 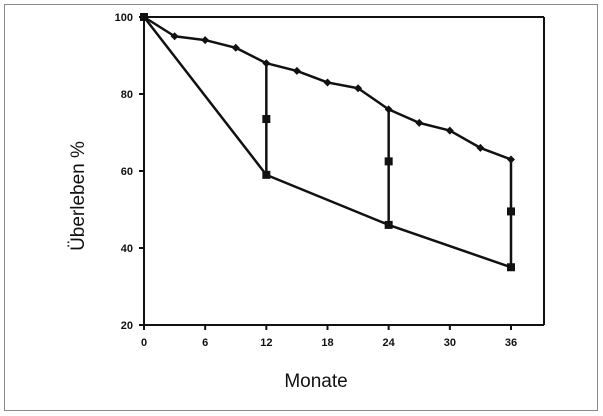 What do you see at coordinates (315, 381) in the screenshot?
I see `x-axis-title: Monate` at bounding box center [315, 381].